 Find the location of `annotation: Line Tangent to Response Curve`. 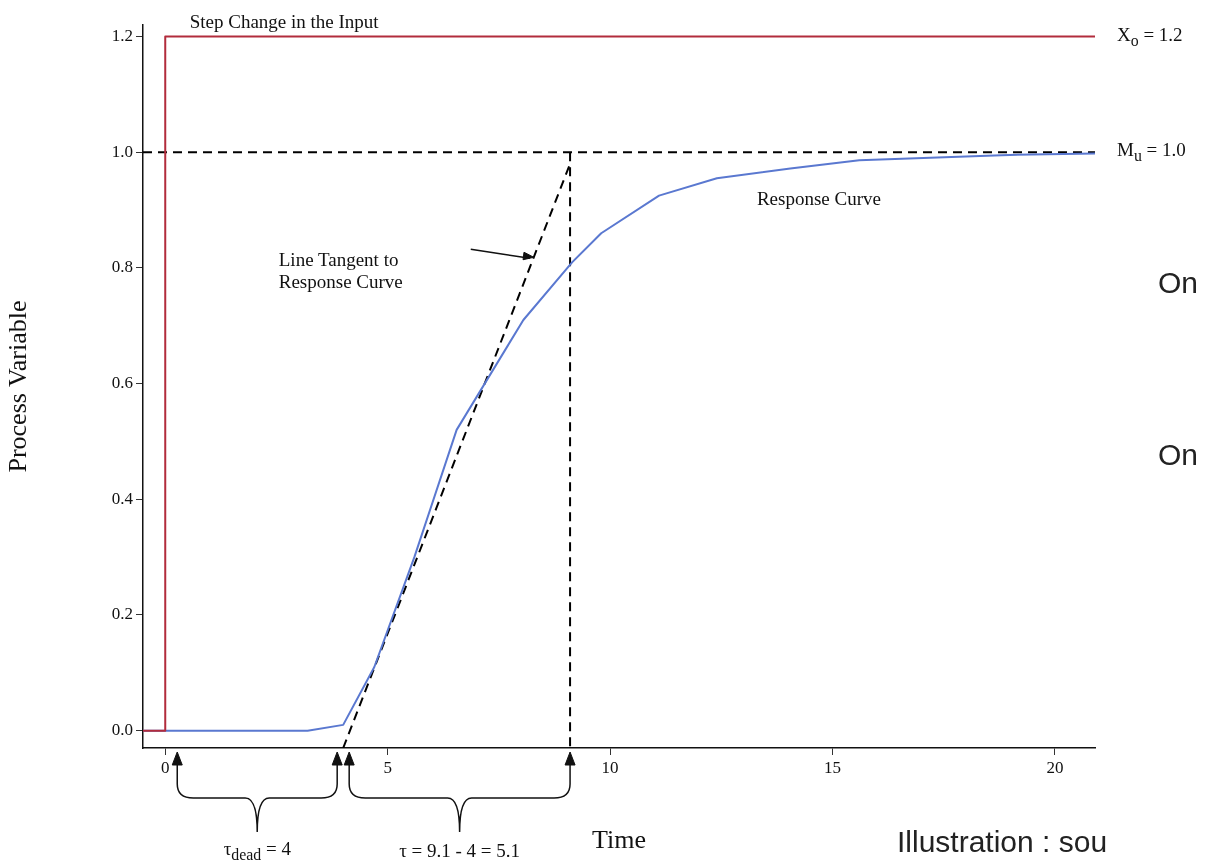

annotation: Line Tangent to Response Curve is located at coordinates (341, 271).